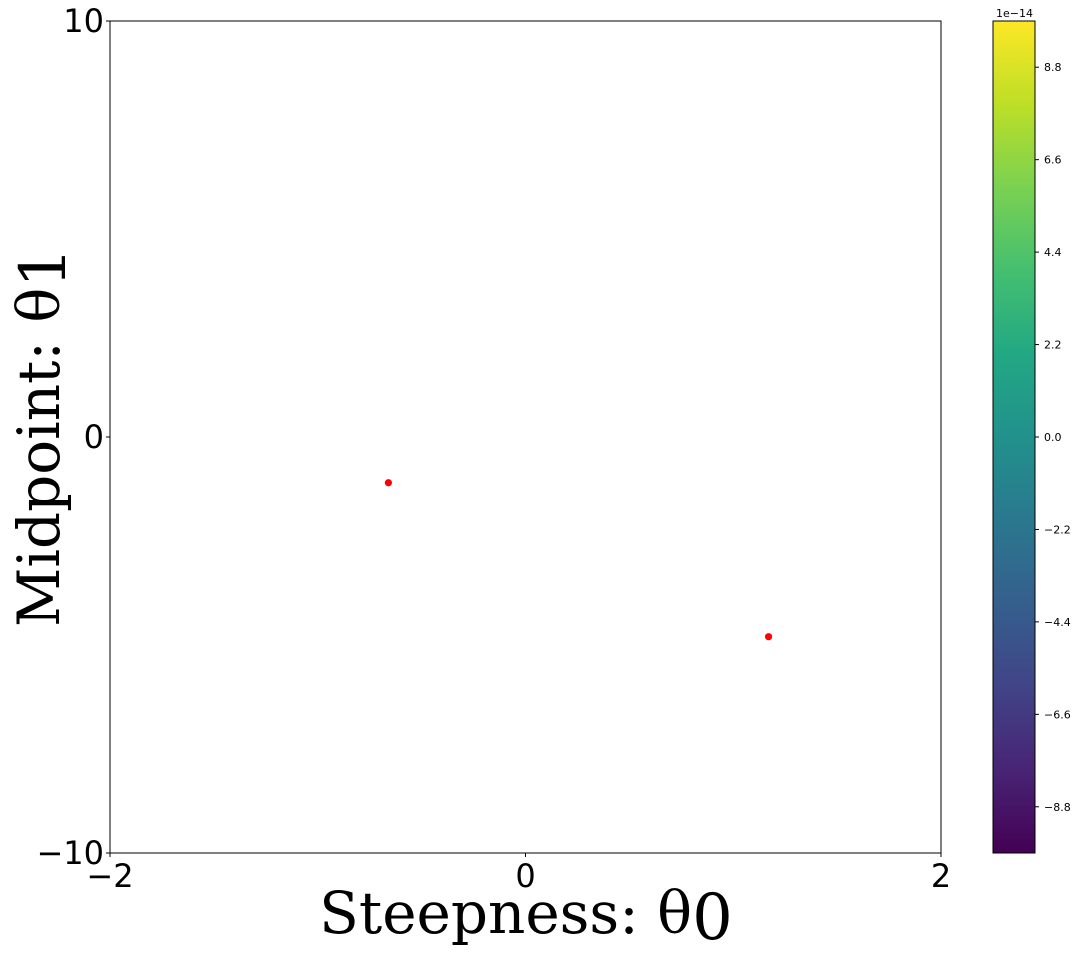 This screenshot has height=953, width=1077. I want to click on colorbar-tick-label: 6.6, so click(1053, 160).